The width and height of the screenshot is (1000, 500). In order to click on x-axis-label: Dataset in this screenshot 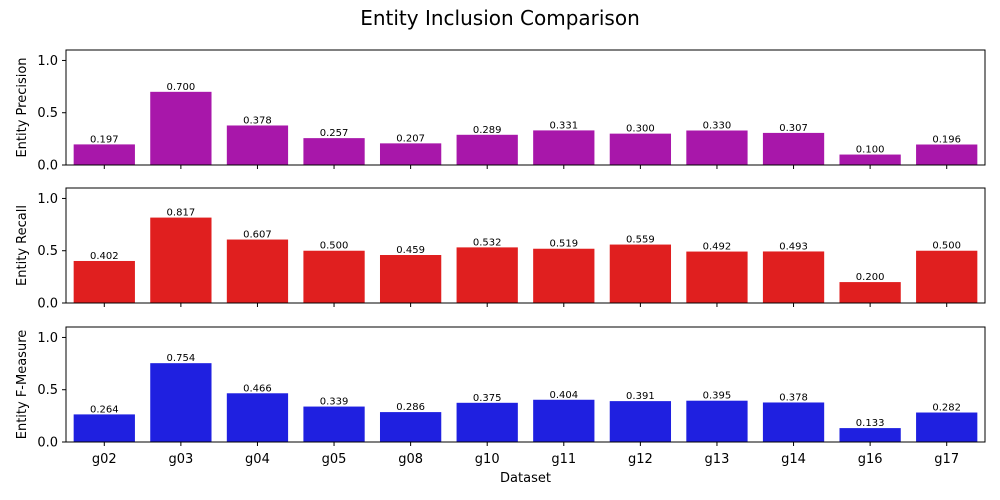, I will do `click(525, 478)`.